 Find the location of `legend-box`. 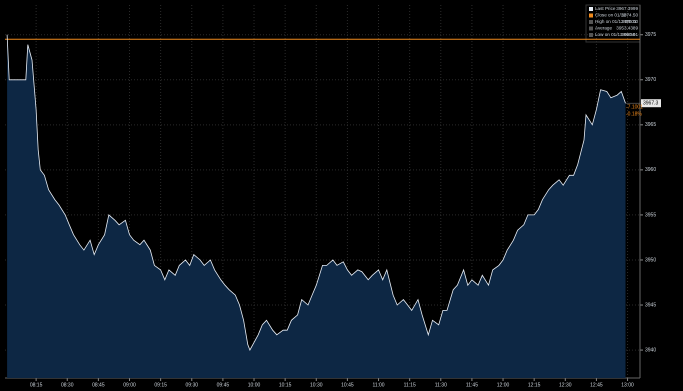

legend-box is located at coordinates (613, 23).